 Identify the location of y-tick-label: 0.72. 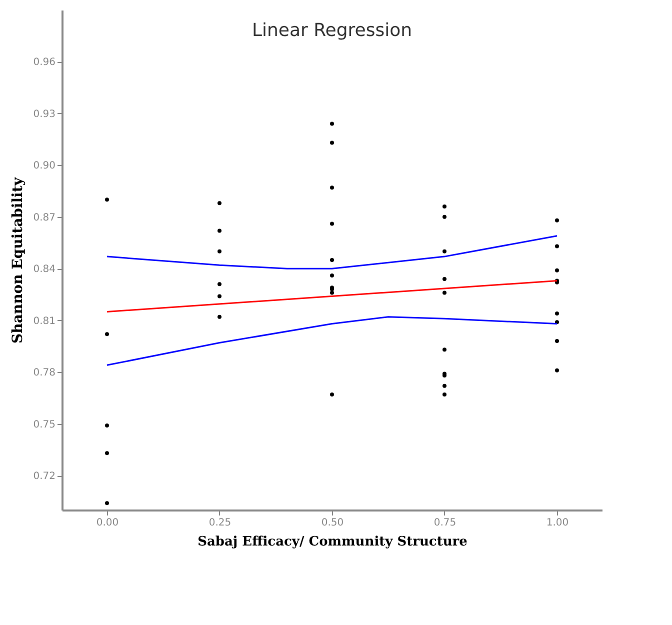
(44, 476).